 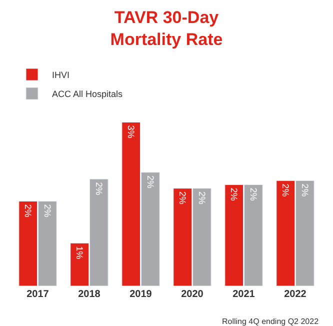 What do you see at coordinates (166, 28) in the screenshot?
I see `chart-title: TAVR 30-Day Mortality Rate` at bounding box center [166, 28].